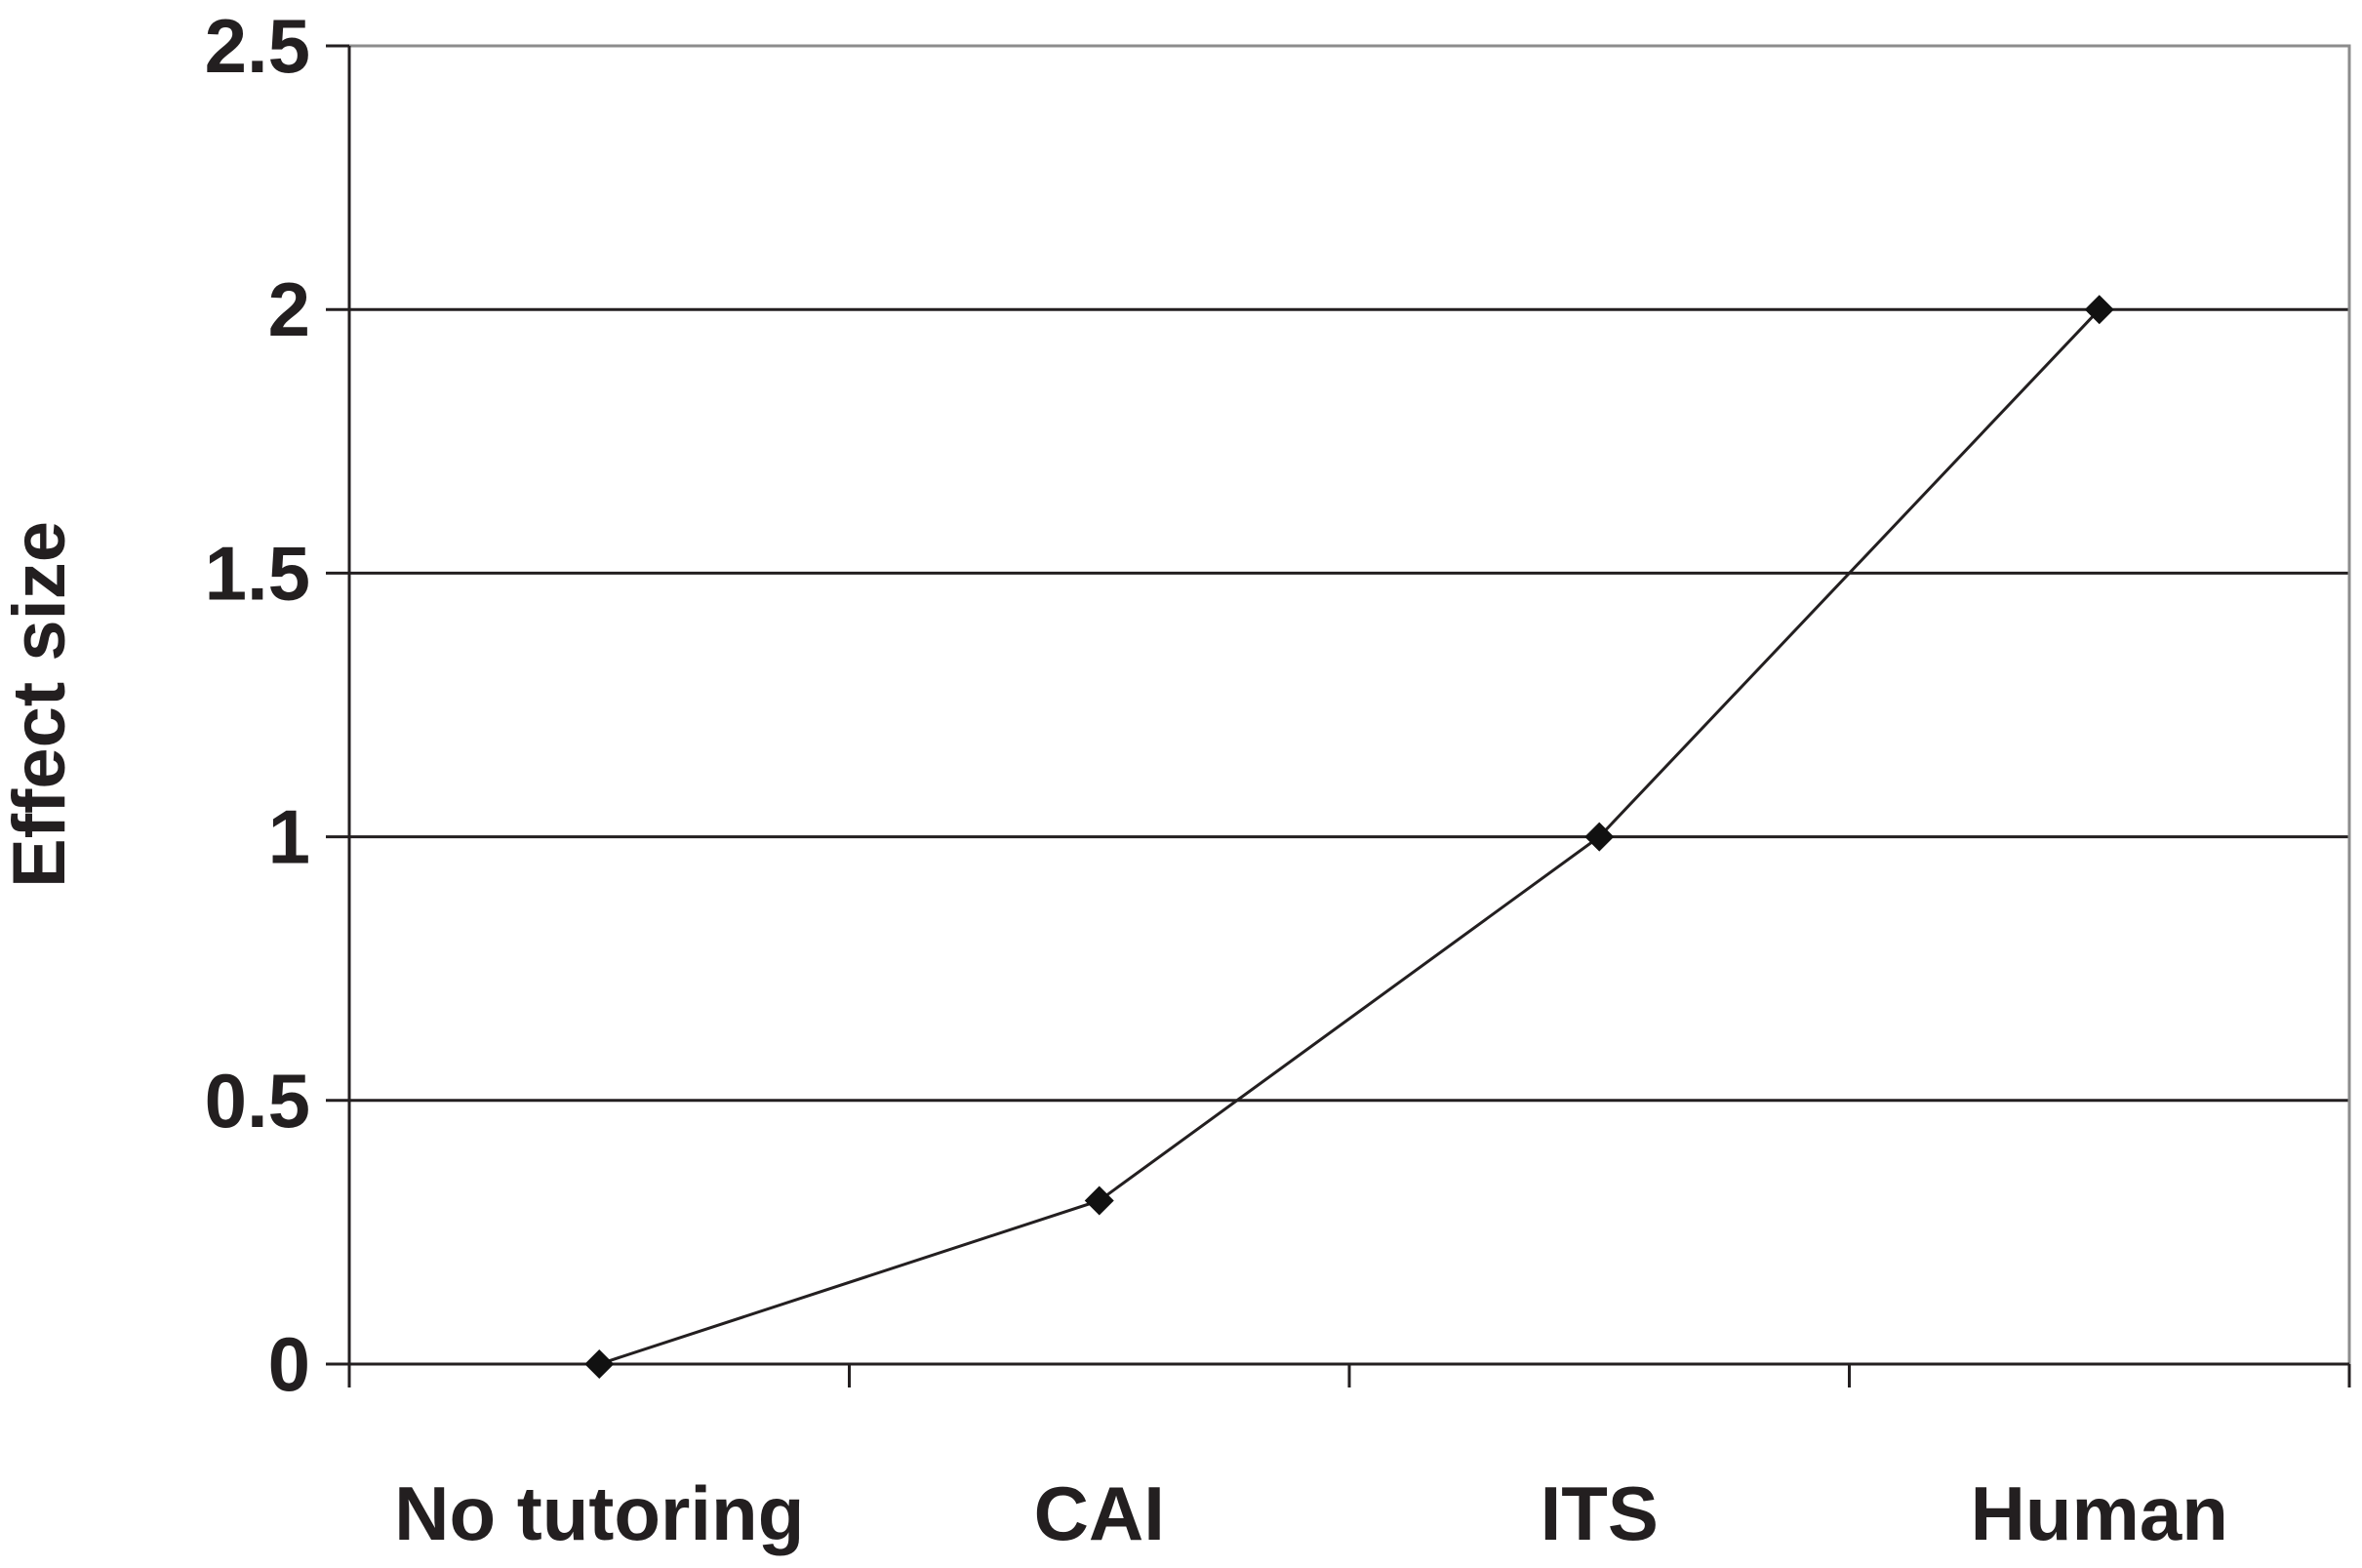 This screenshot has width=2362, height=1568. What do you see at coordinates (1099, 1513) in the screenshot?
I see `x-tick-label: CAI` at bounding box center [1099, 1513].